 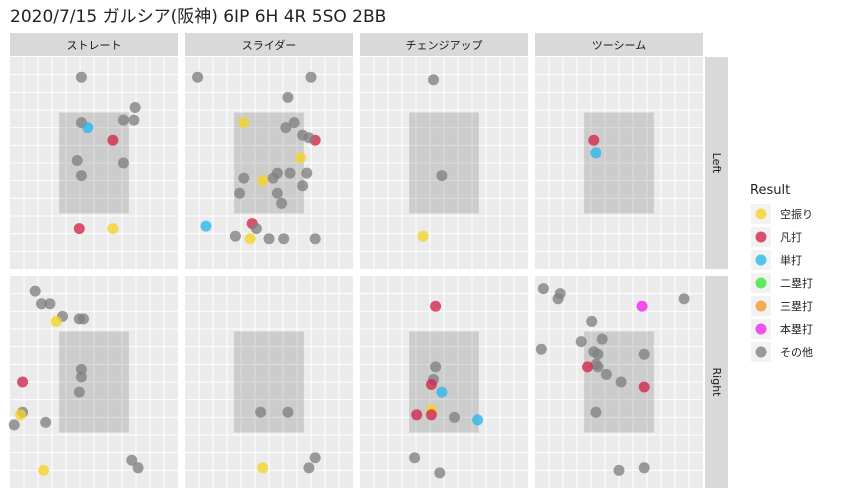 I want to click on legend-item: 三塁打, so click(x=782, y=306).